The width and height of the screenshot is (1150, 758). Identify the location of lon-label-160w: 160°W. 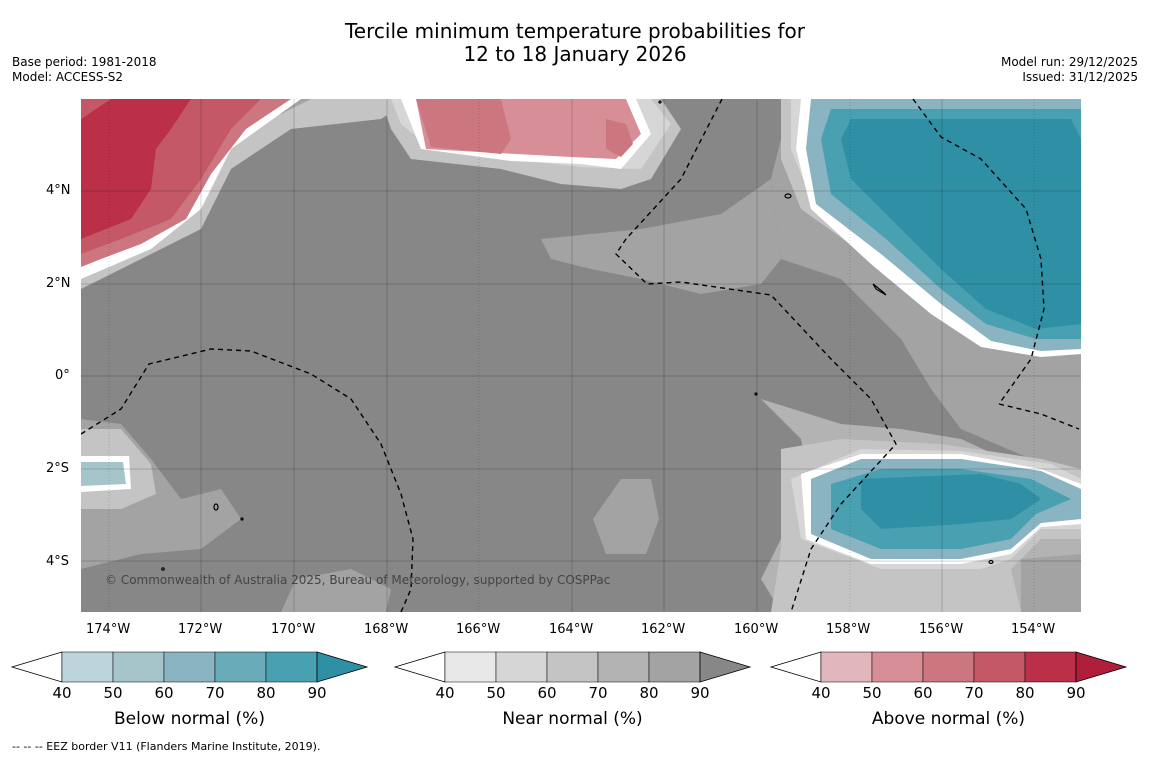
(756, 629).